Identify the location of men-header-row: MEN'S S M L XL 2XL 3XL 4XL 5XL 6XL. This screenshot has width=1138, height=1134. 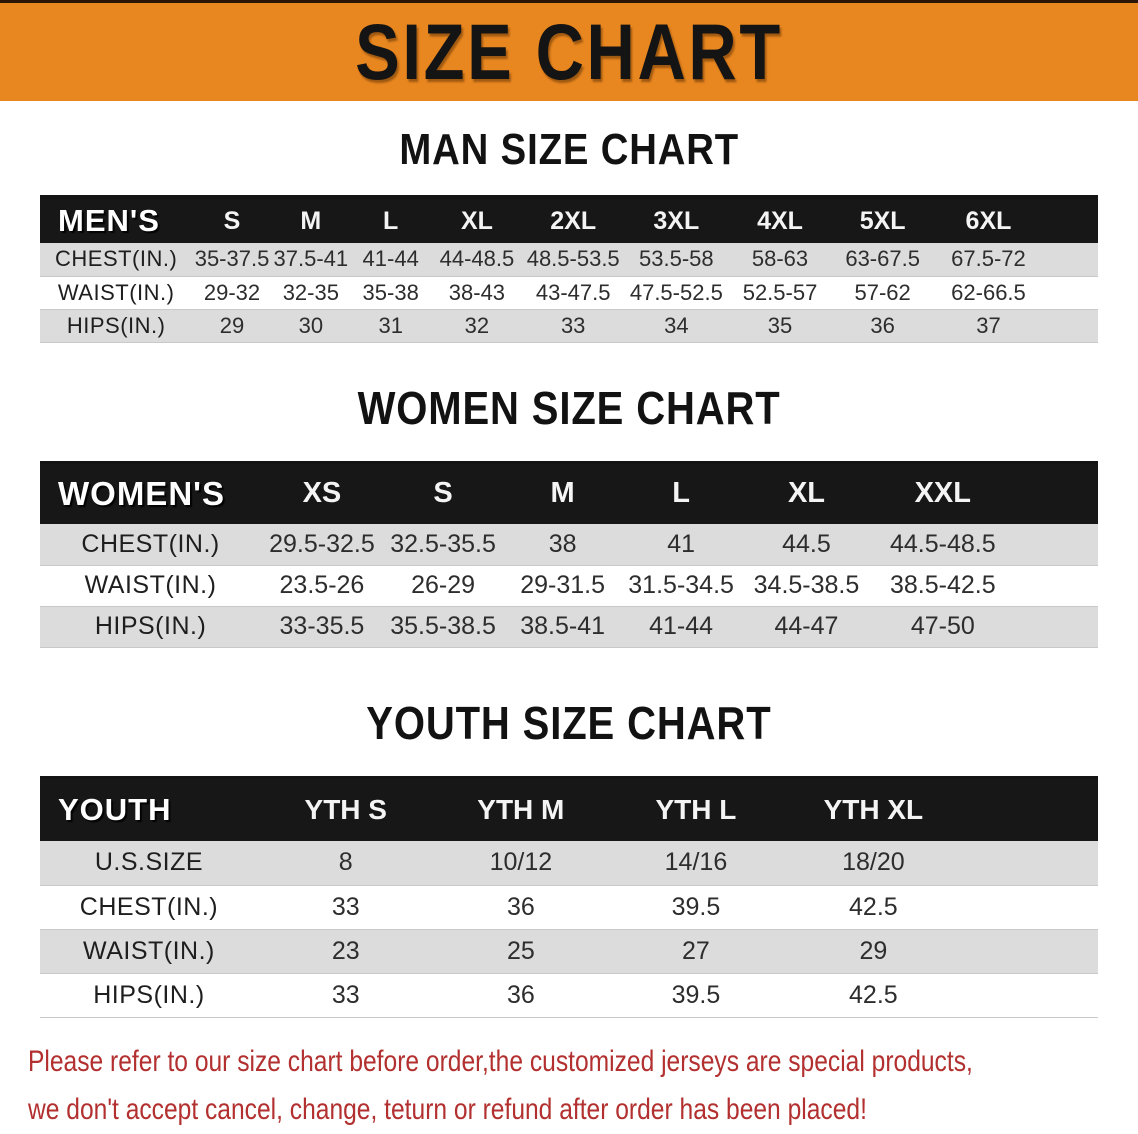
(569, 219).